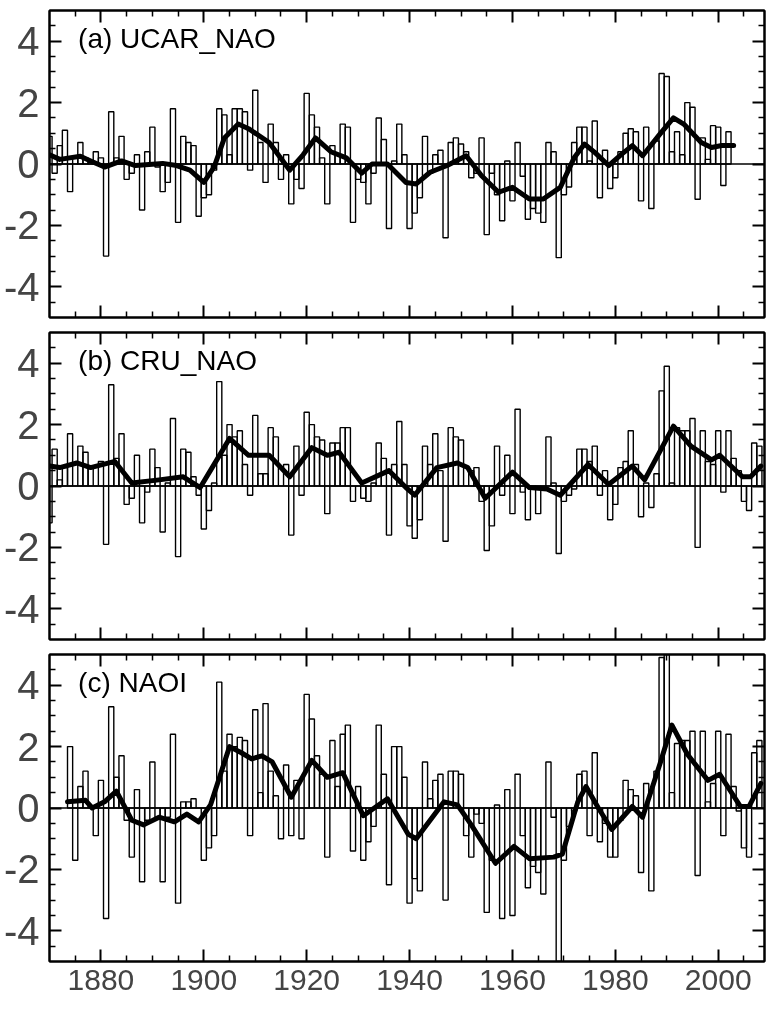  I want to click on chart-title: (b) CRU_NAO, so click(168, 360).